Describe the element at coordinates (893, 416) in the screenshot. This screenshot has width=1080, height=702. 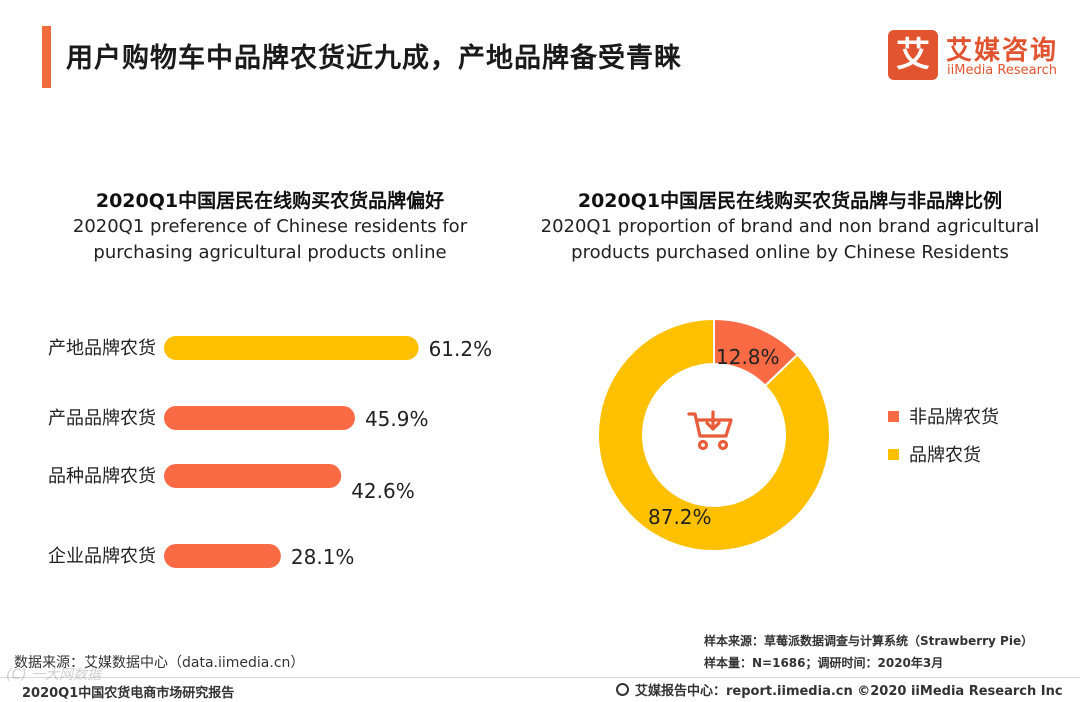
I see `legend-swatch-nonbrand` at that location.